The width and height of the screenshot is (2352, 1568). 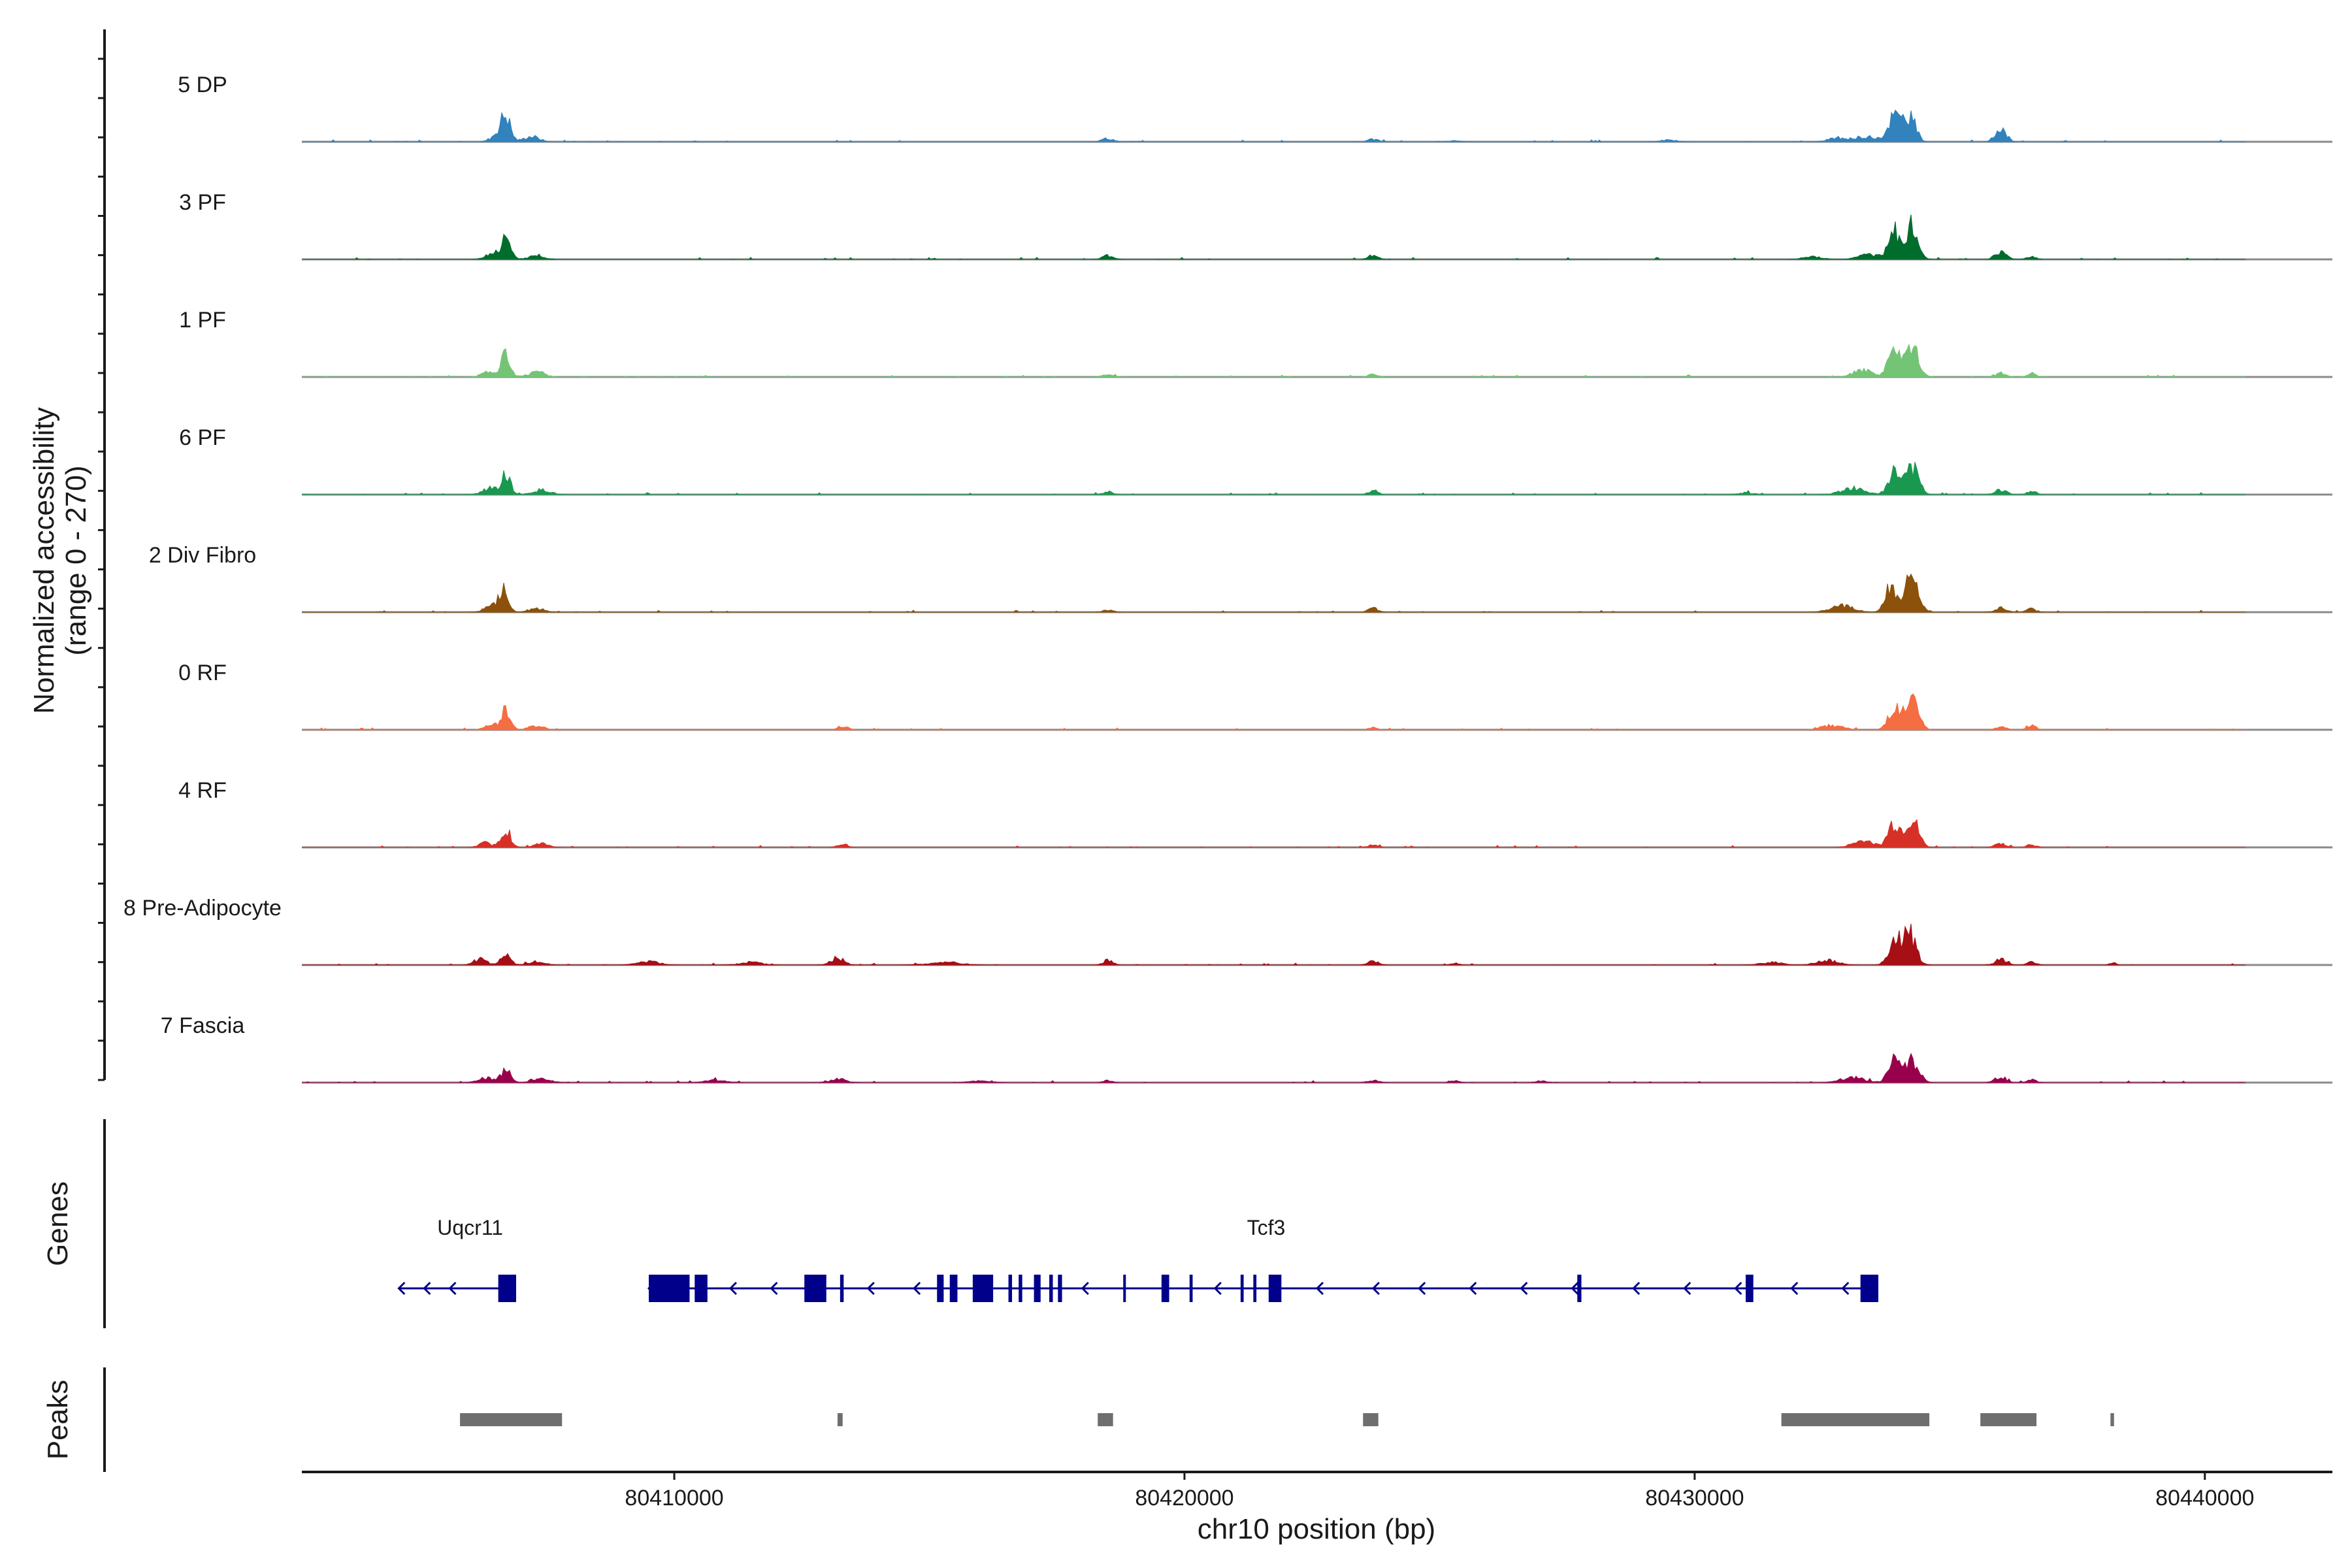 What do you see at coordinates (202, 320) in the screenshot?
I see `track-label: 1 PF` at bounding box center [202, 320].